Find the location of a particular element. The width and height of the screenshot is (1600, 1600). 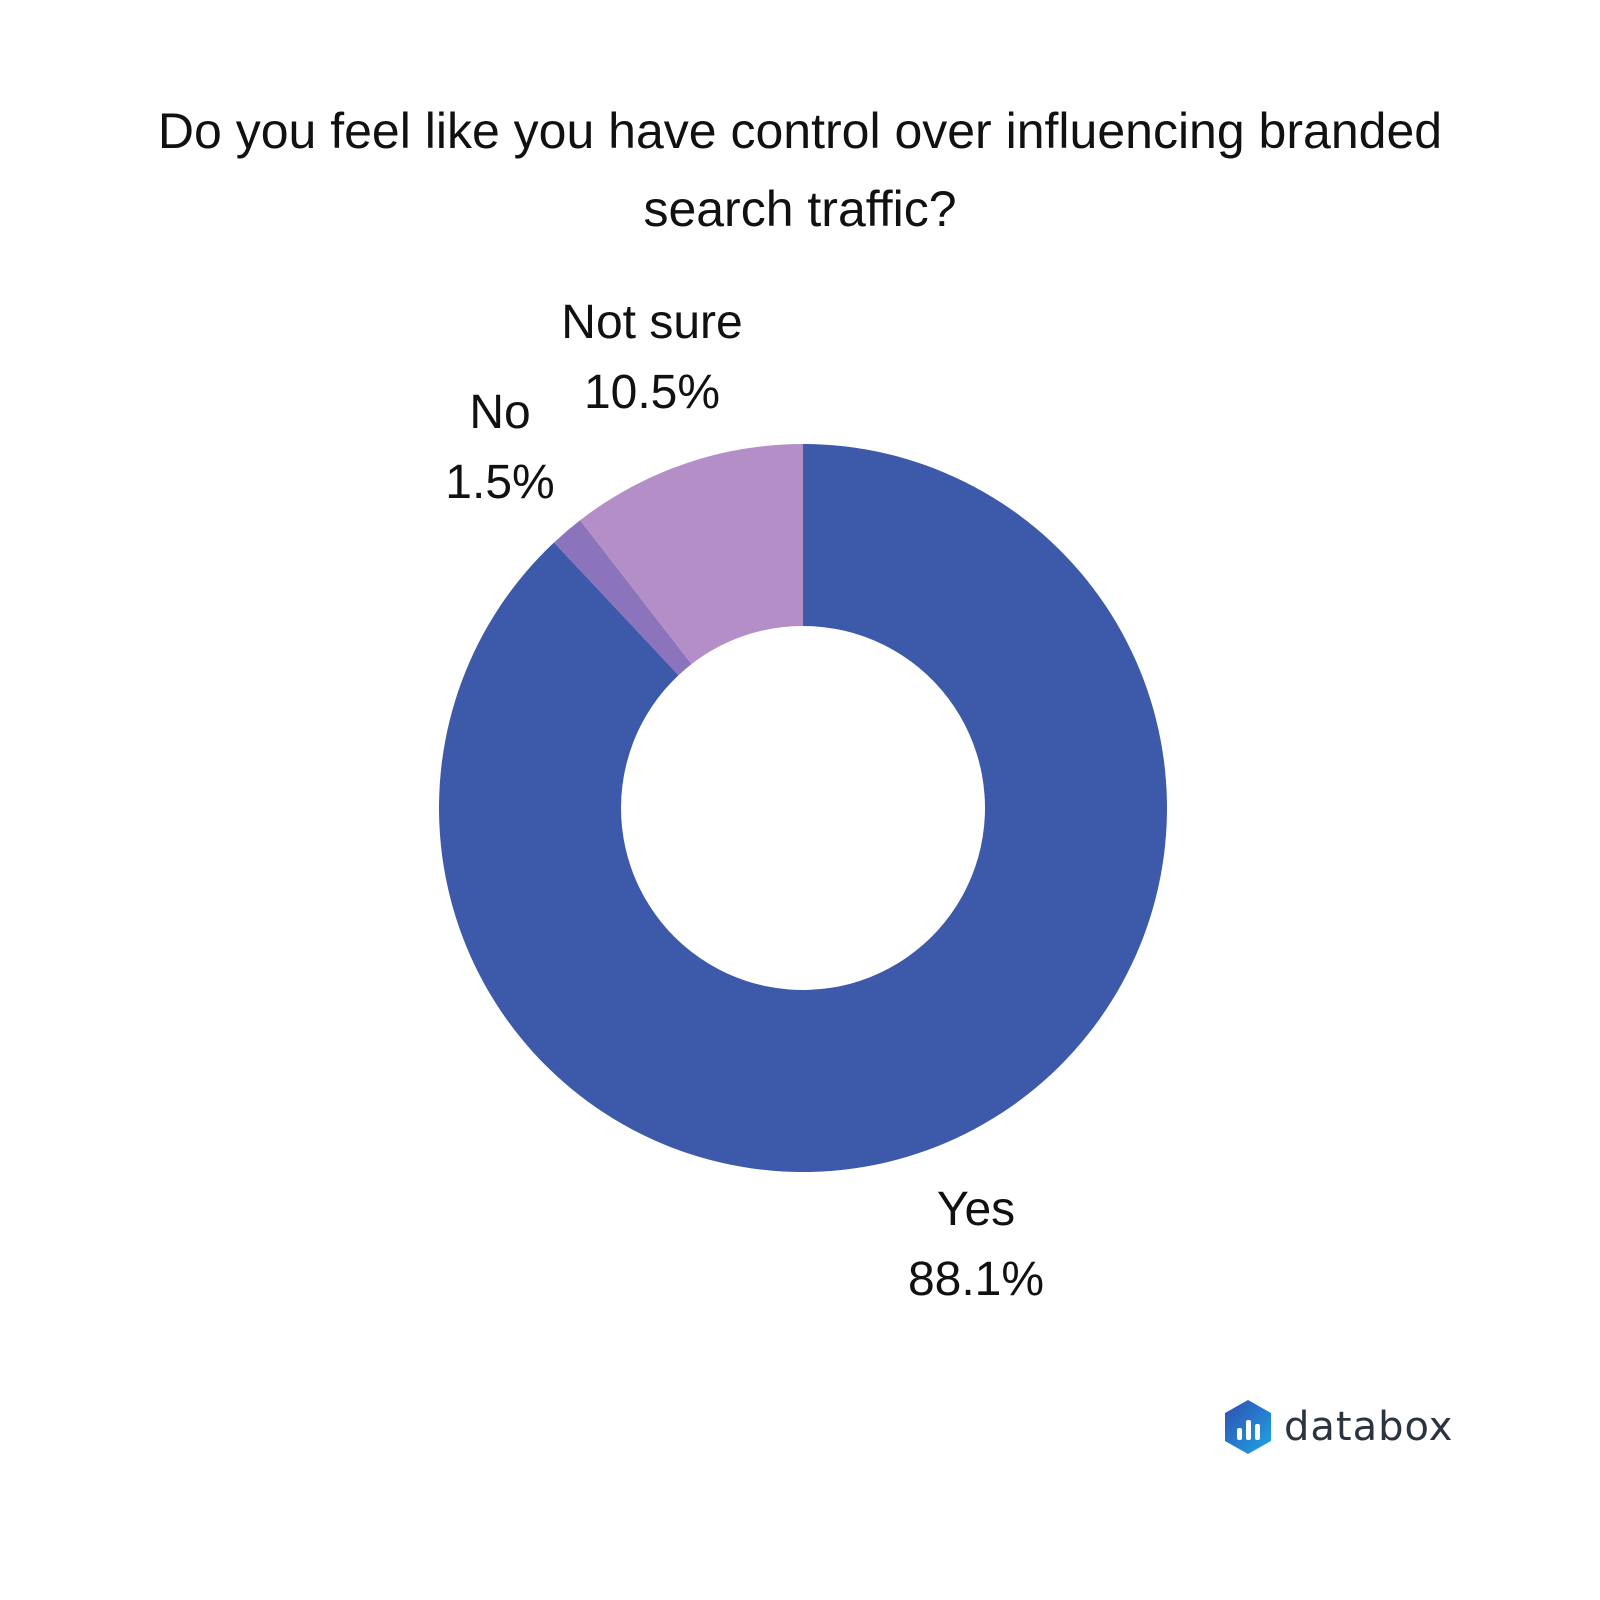

databox-logo-icon is located at coordinates (1248, 1427).